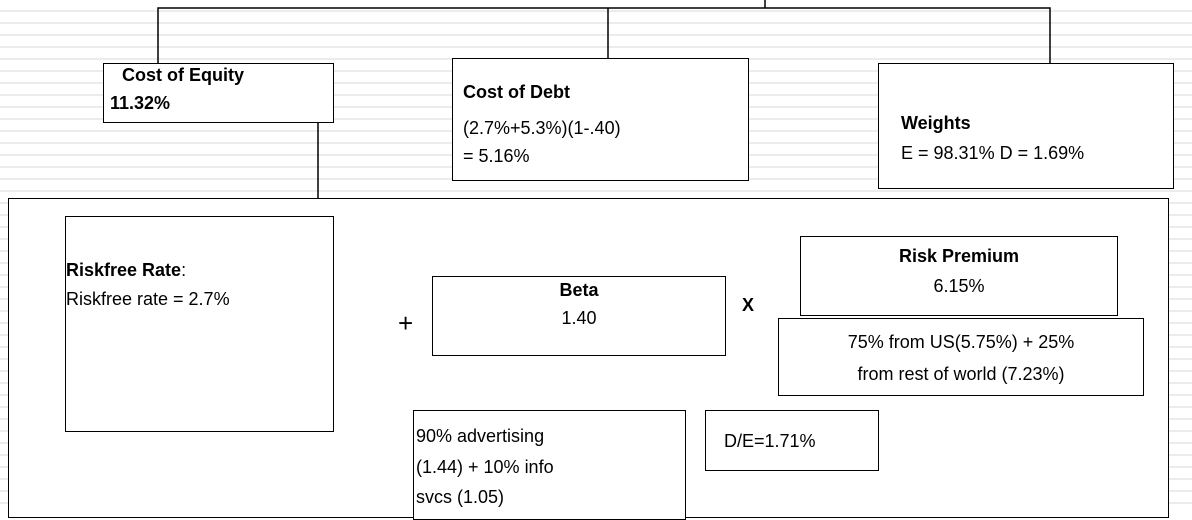 This screenshot has width=1192, height=520. Describe the element at coordinates (604, 36) in the screenshot. I see `connector` at that location.